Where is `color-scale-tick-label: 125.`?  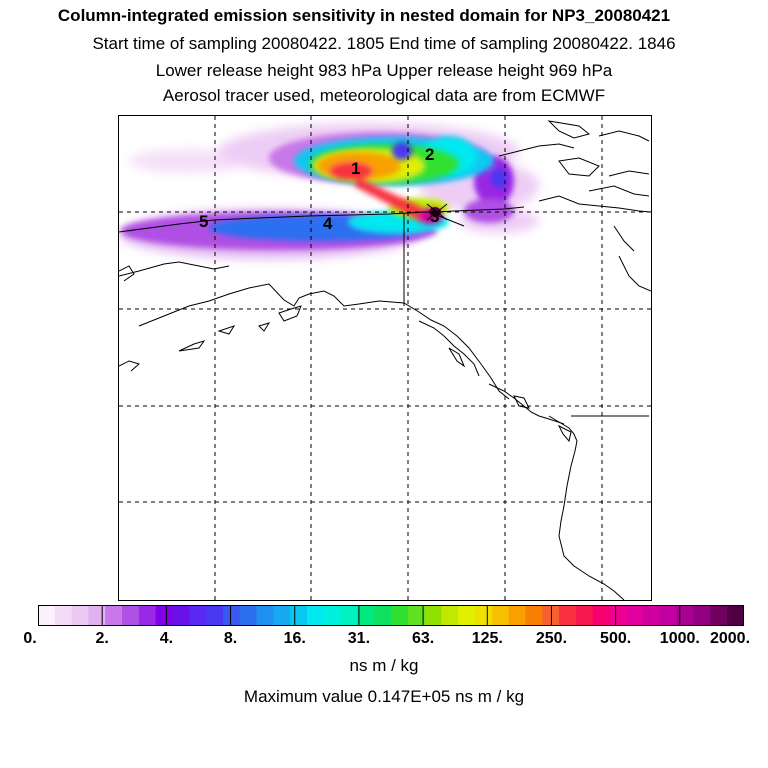
color-scale-tick-label: 125. is located at coordinates (487, 638).